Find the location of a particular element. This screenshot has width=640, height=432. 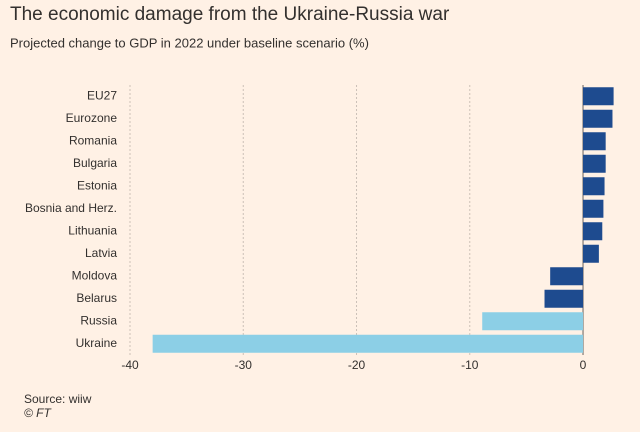

y-tick-label: Estonia is located at coordinates (97, 185).